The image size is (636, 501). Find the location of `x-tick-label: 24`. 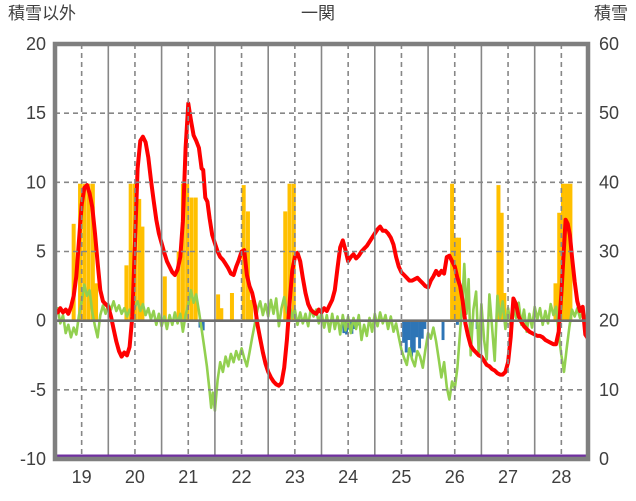

x-tick-label: 24 is located at coordinates (348, 477).